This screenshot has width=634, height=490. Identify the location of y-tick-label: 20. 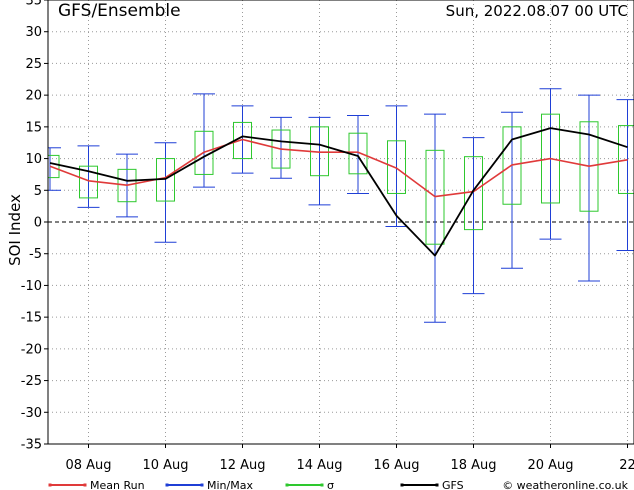
(33, 96).